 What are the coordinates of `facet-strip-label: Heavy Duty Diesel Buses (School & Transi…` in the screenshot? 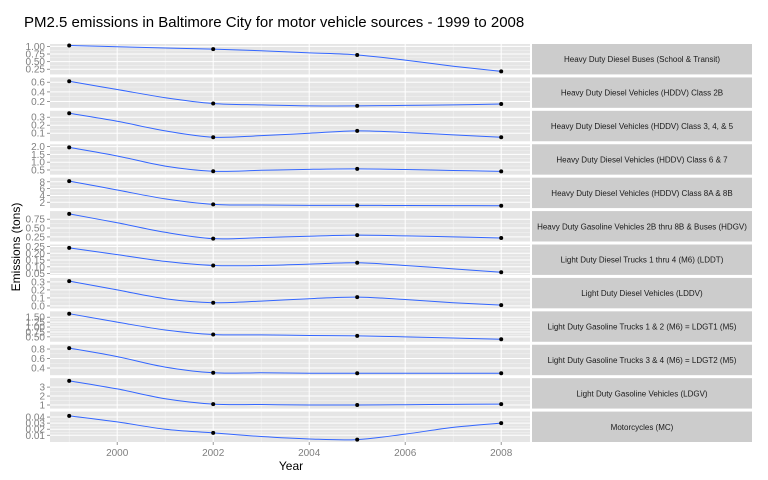 It's located at (642, 59).